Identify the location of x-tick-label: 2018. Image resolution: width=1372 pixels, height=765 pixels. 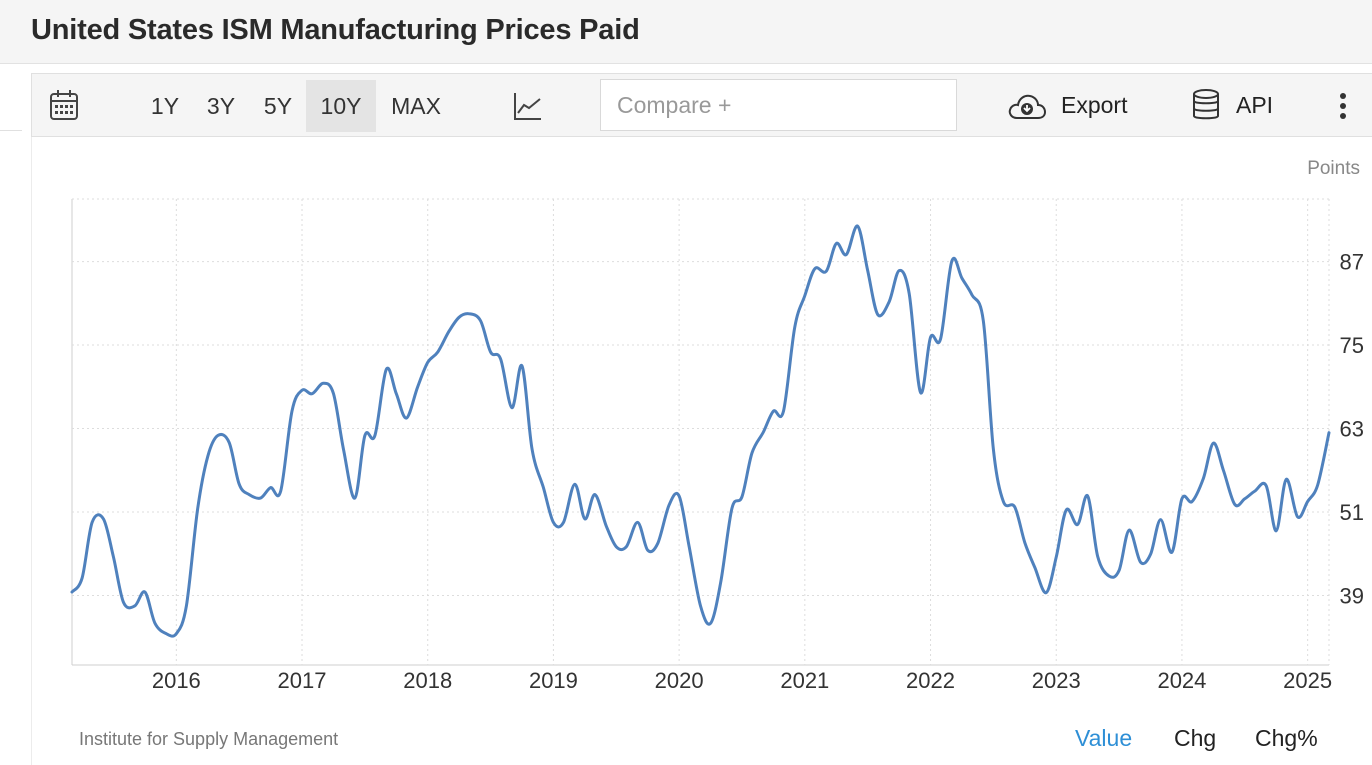
(427, 680).